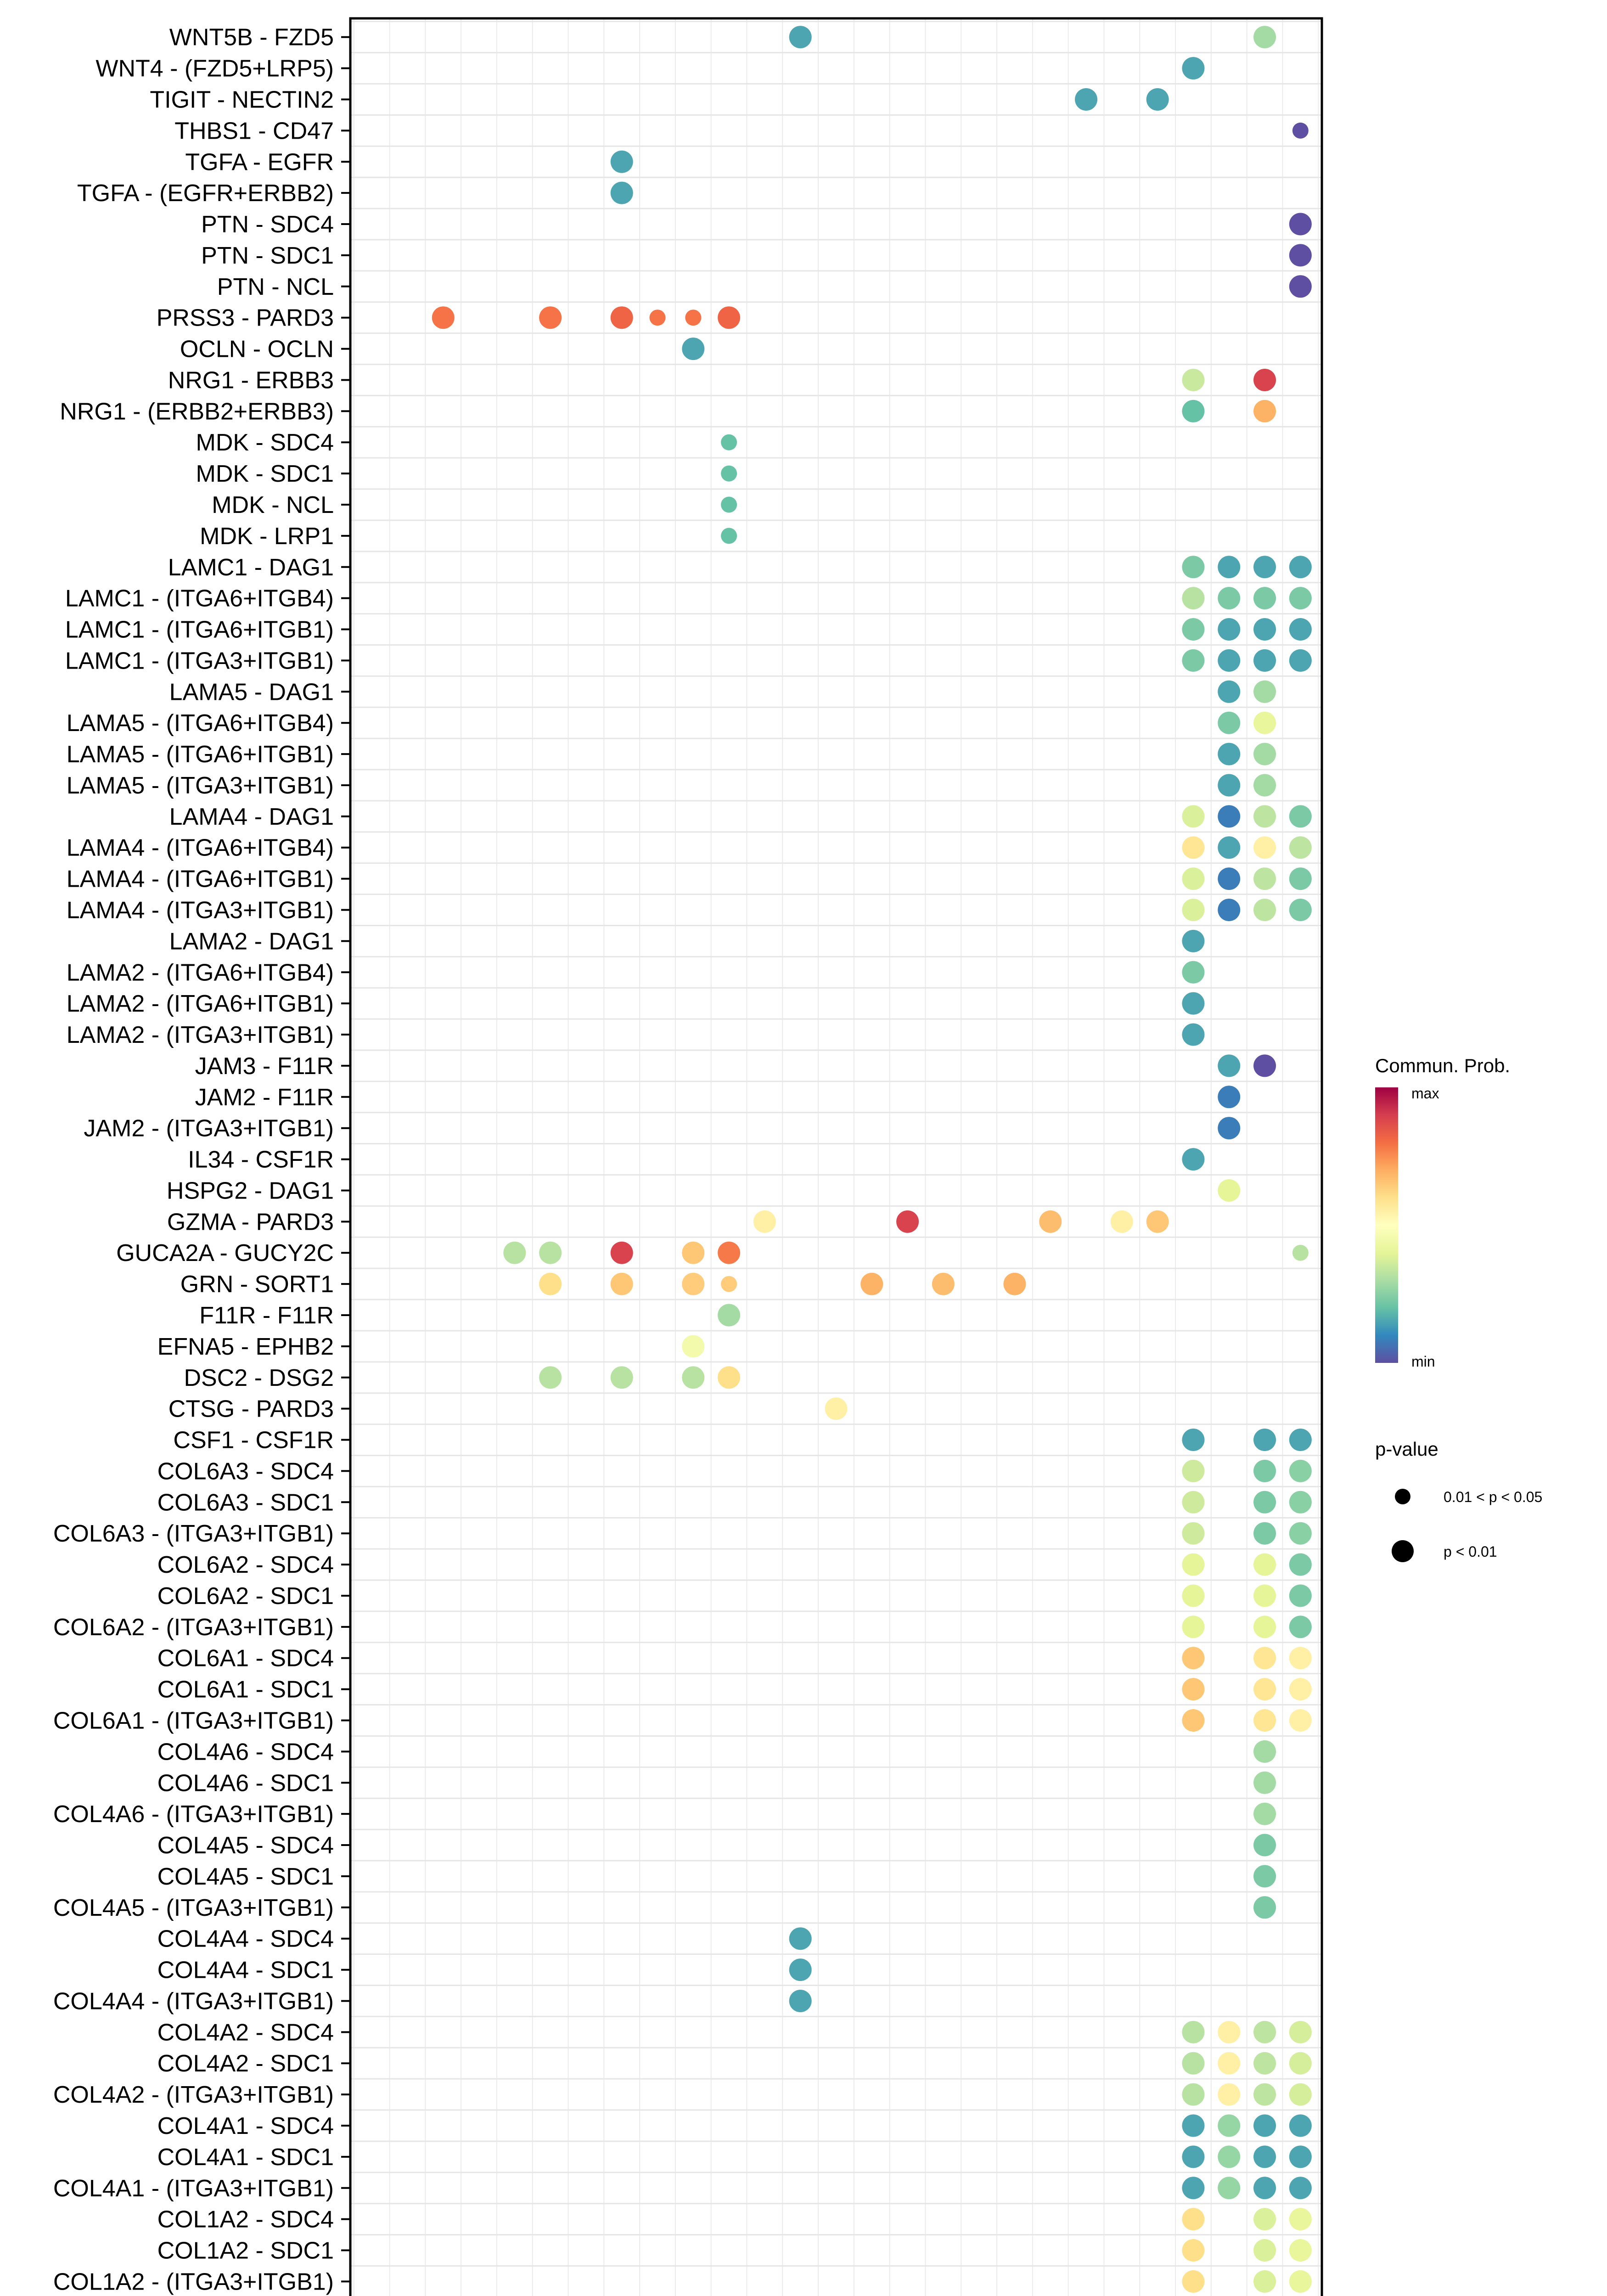  I want to click on y-tick-label: COL4A2 - SDC4, so click(245, 2032).